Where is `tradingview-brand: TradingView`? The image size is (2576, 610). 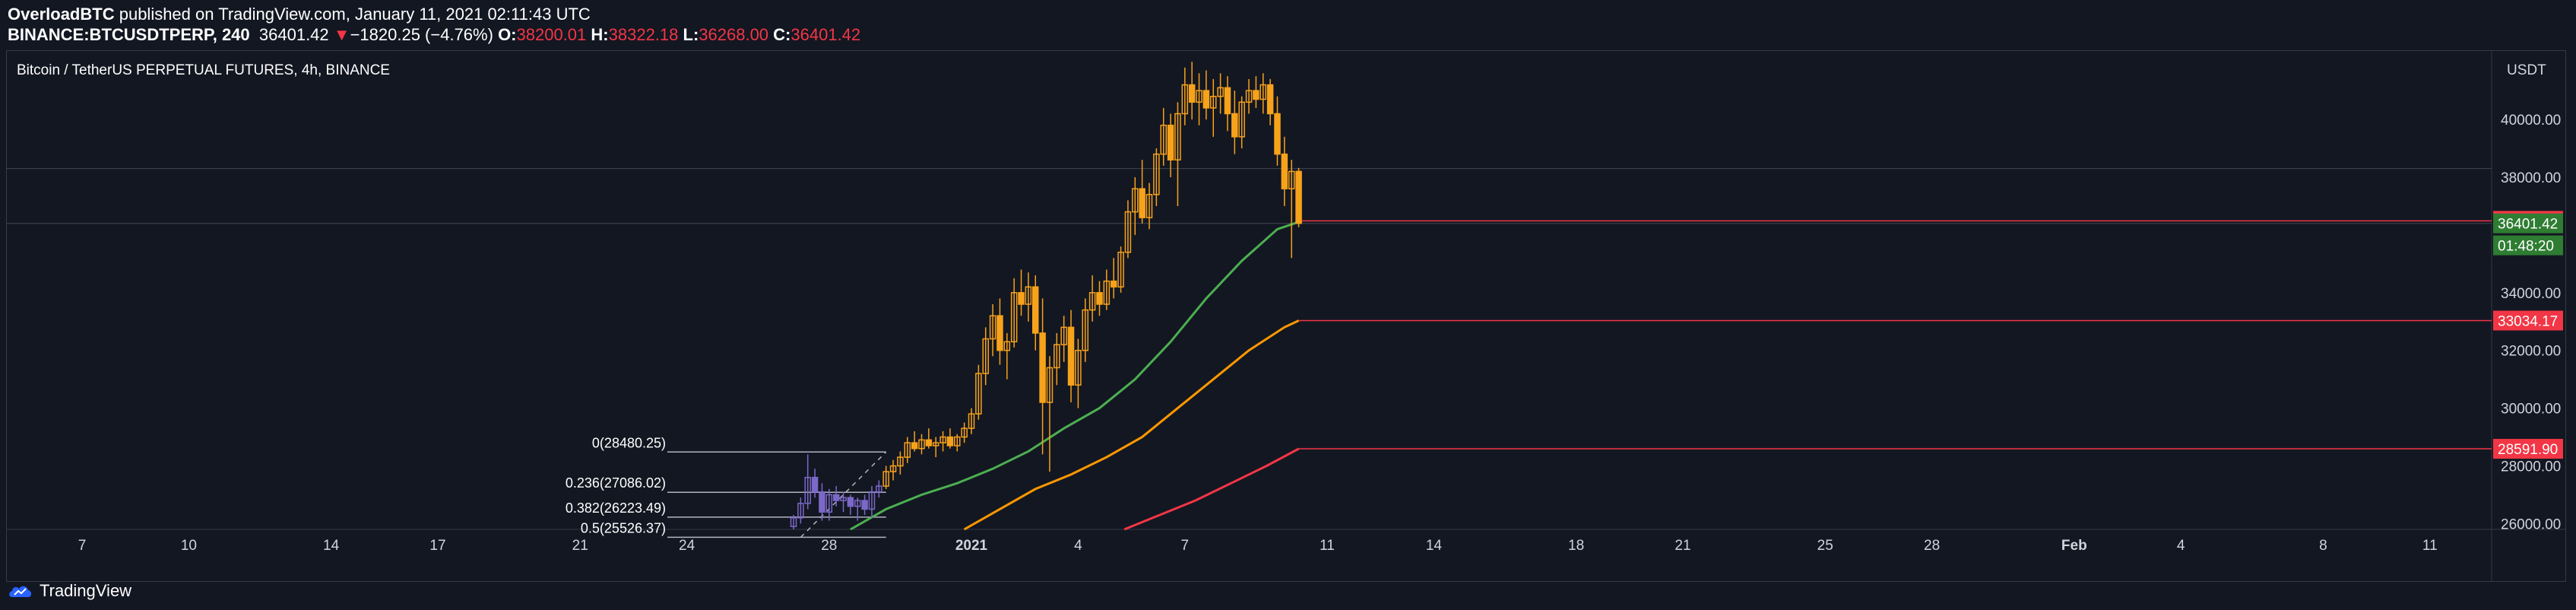 tradingview-brand: TradingView is located at coordinates (86, 591).